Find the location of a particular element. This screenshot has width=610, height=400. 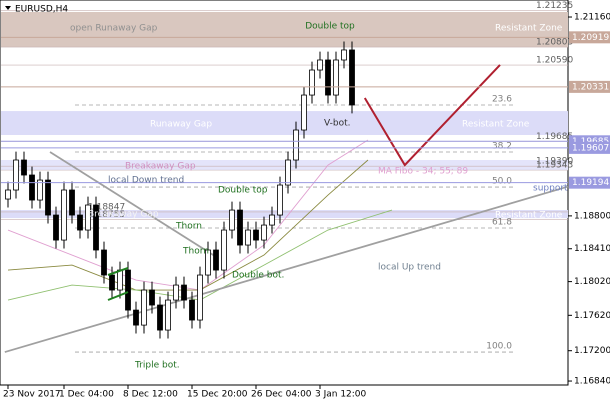

price-tag-label: 1.20919 is located at coordinates (590, 38).